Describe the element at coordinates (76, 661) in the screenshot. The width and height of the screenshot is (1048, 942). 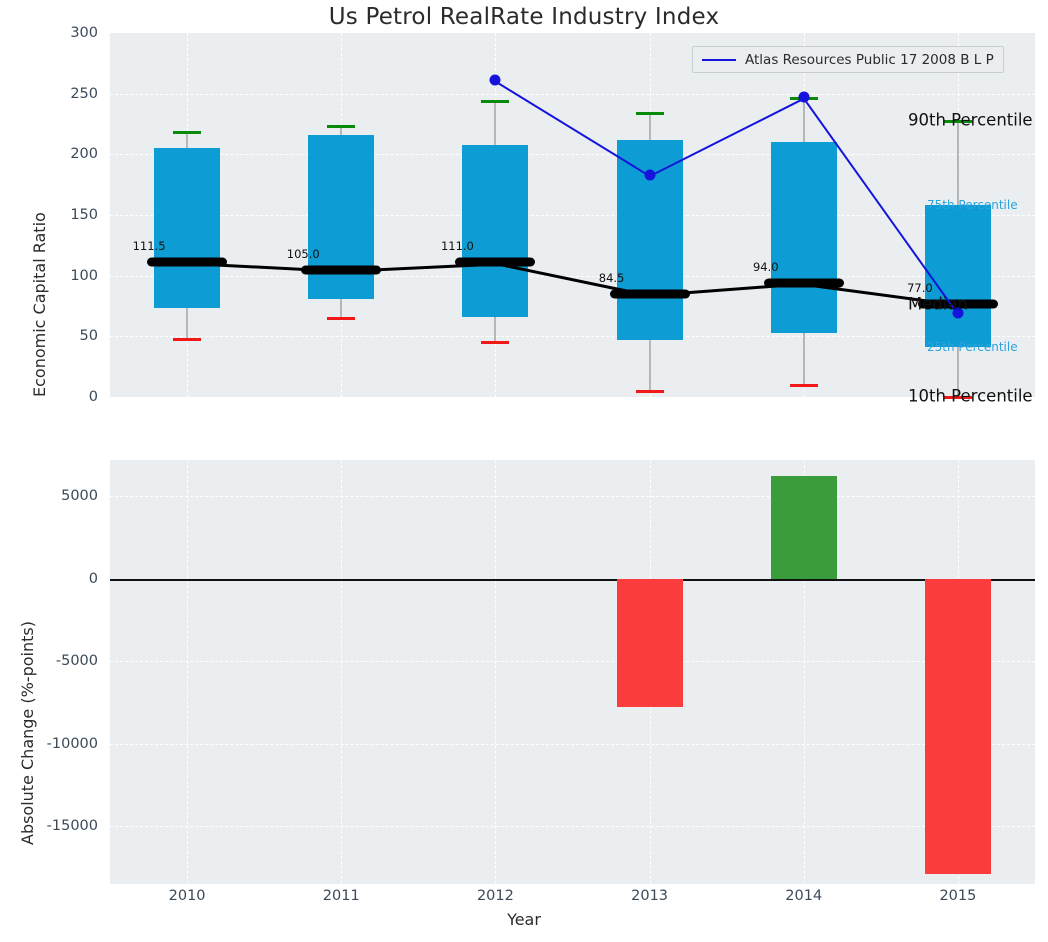
I see `y-tick-label-bottom: -5000` at that location.